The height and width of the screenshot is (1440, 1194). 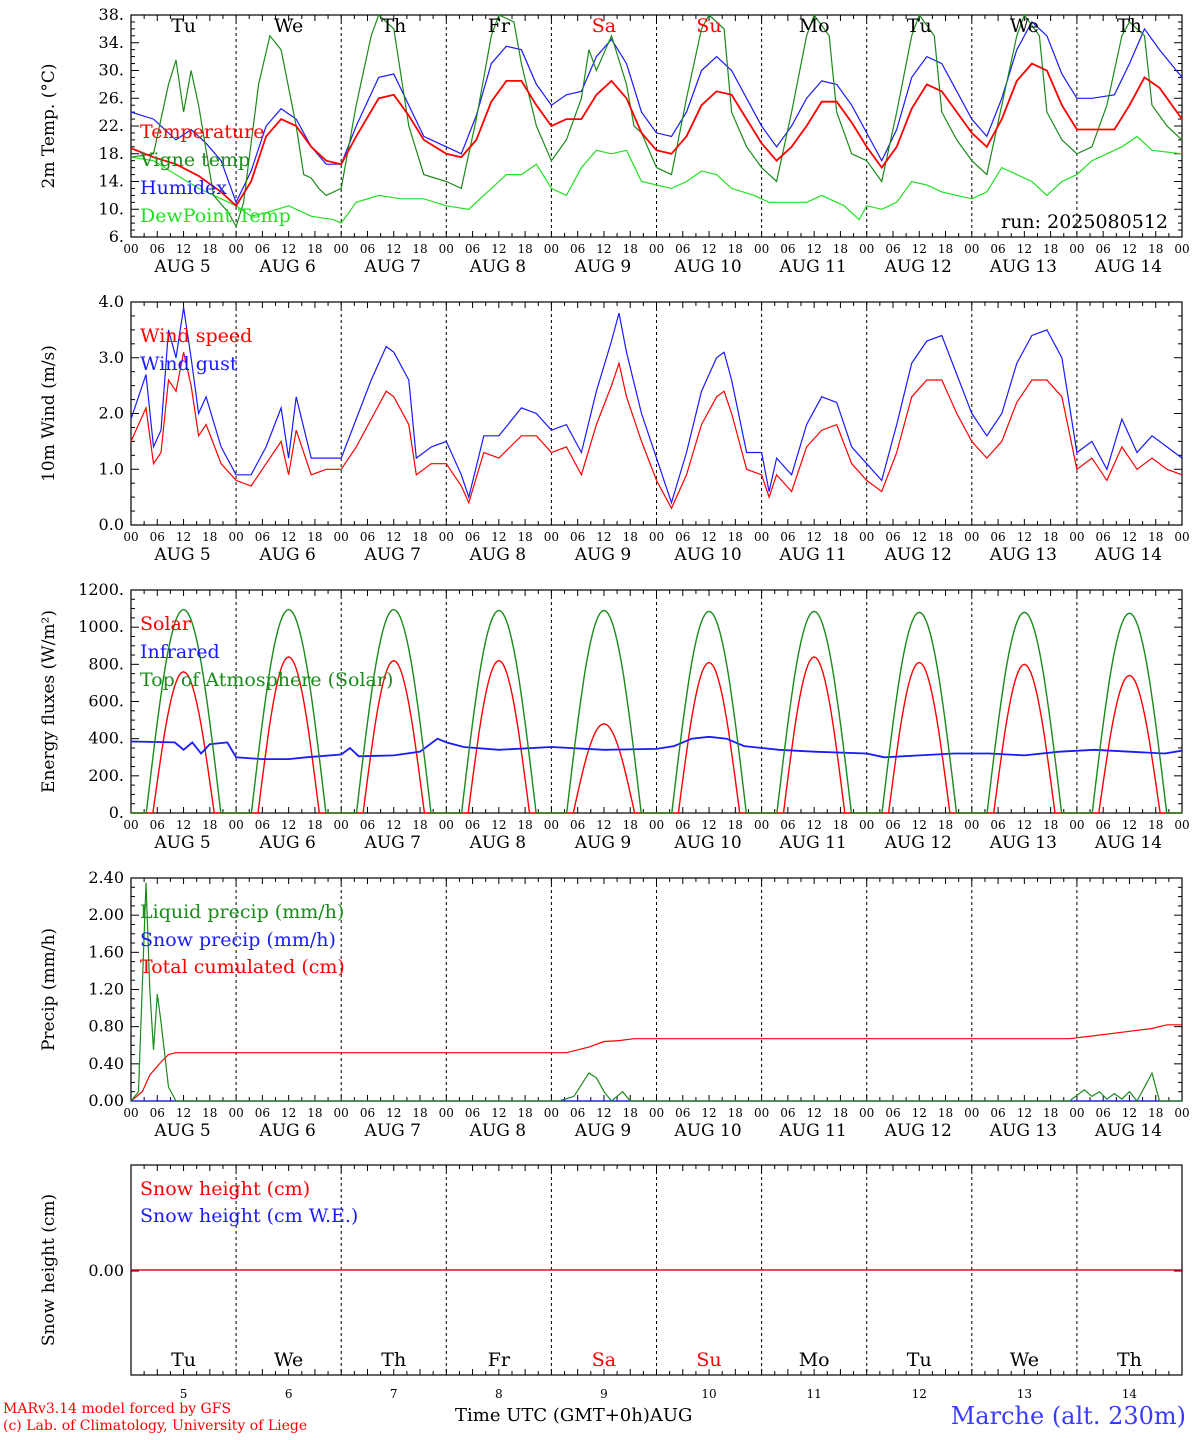 What do you see at coordinates (656, 135) in the screenshot?
I see `series-line-temperature` at bounding box center [656, 135].